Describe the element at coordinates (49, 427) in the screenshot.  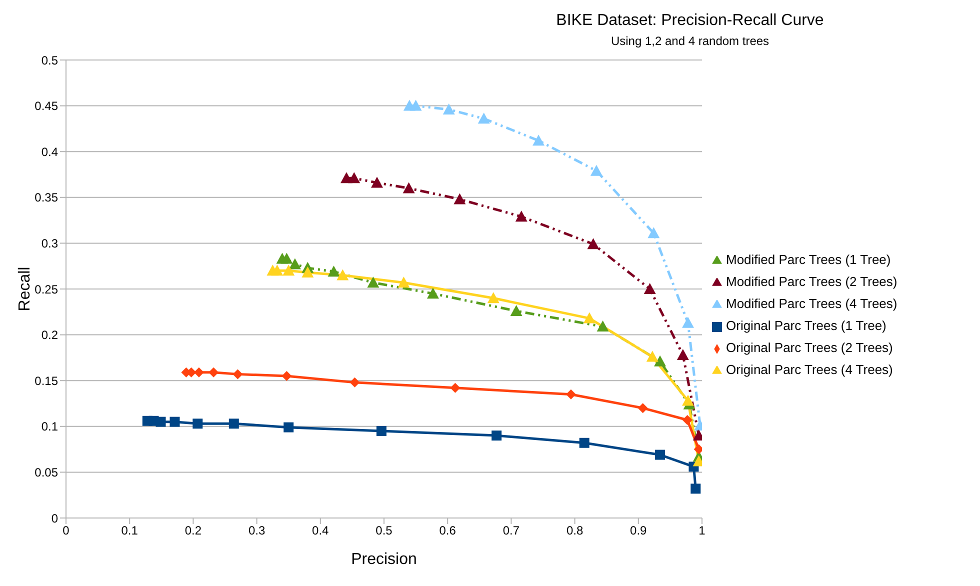
I see `y-tick-label: 0.1` at that location.